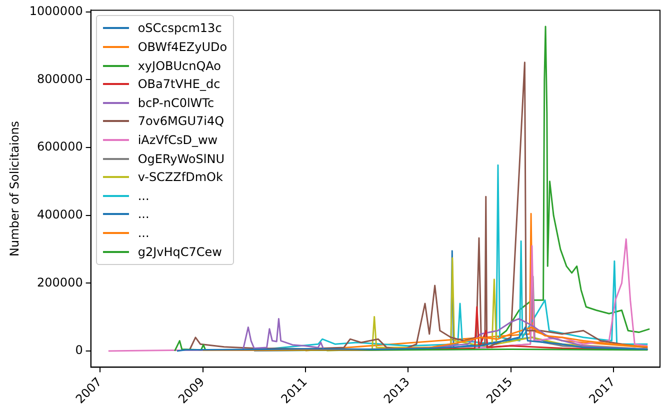 The image size is (668, 410). I want to click on legend-label: xyJOBUcnQAo, so click(180, 65).